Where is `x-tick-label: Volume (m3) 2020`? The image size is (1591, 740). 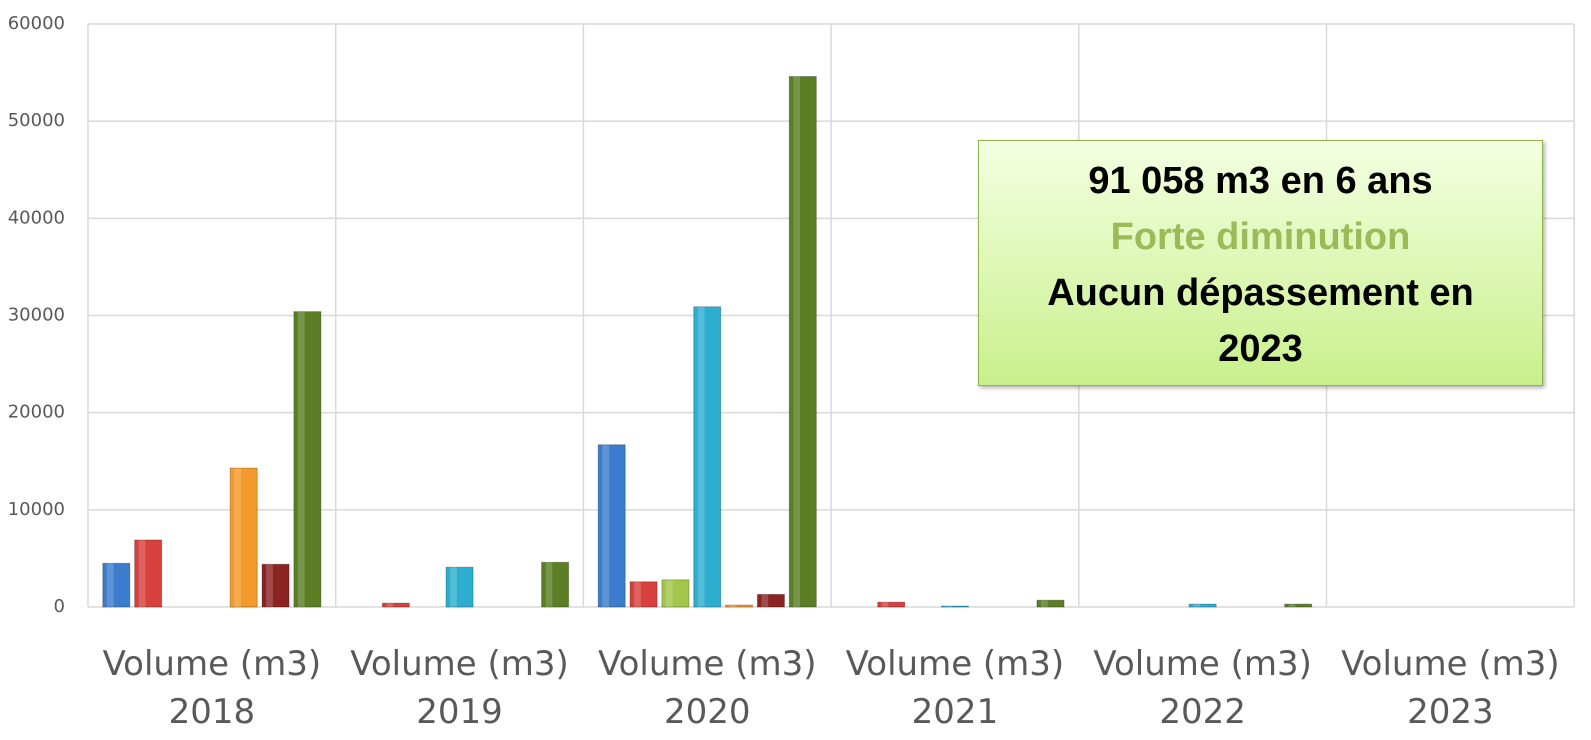 x-tick-label: Volume (m3) 2020 is located at coordinates (707, 688).